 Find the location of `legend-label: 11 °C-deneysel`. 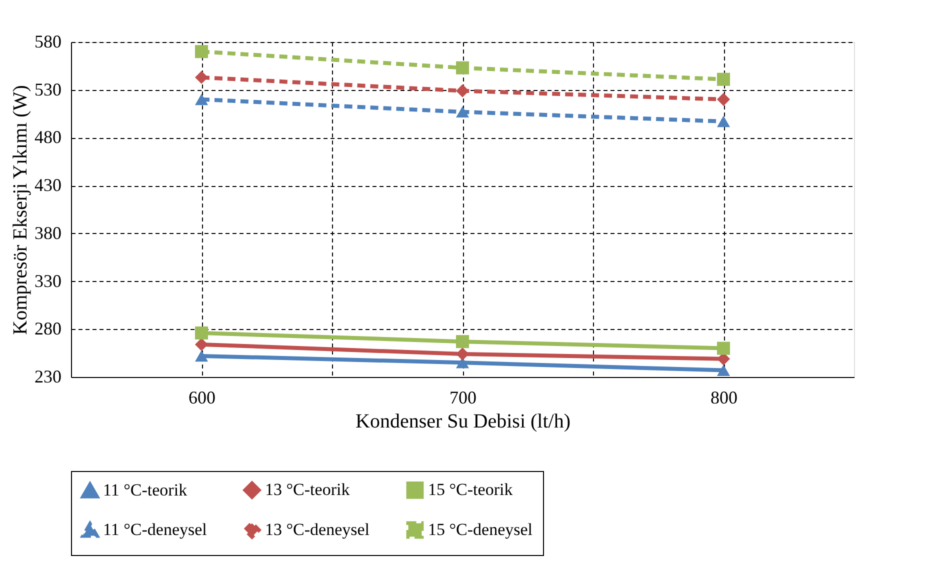

legend-label: 11 °C-deneysel is located at coordinates (155, 529).